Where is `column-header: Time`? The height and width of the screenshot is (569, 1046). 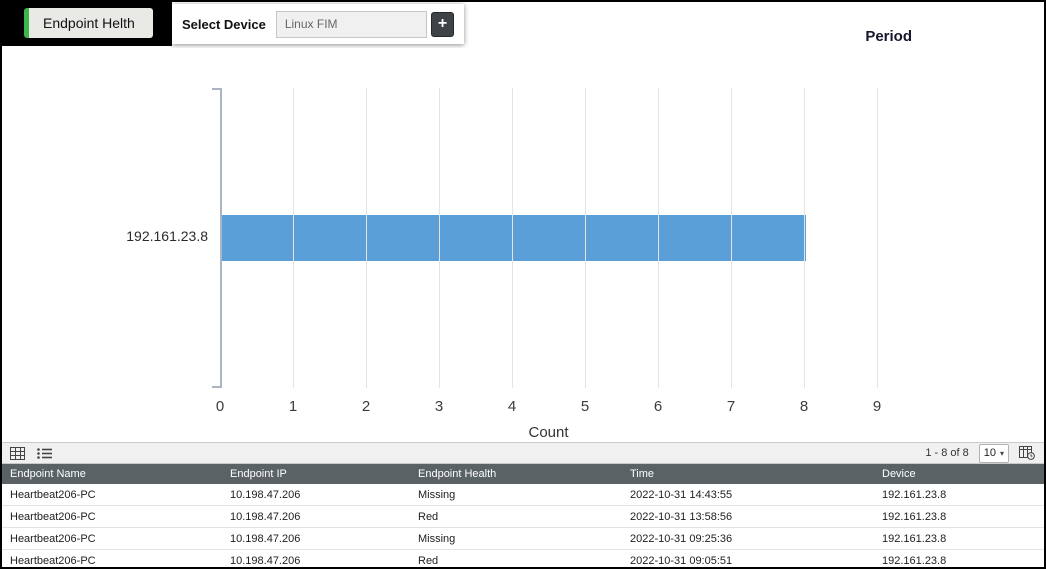 column-header: Time is located at coordinates (748, 474).